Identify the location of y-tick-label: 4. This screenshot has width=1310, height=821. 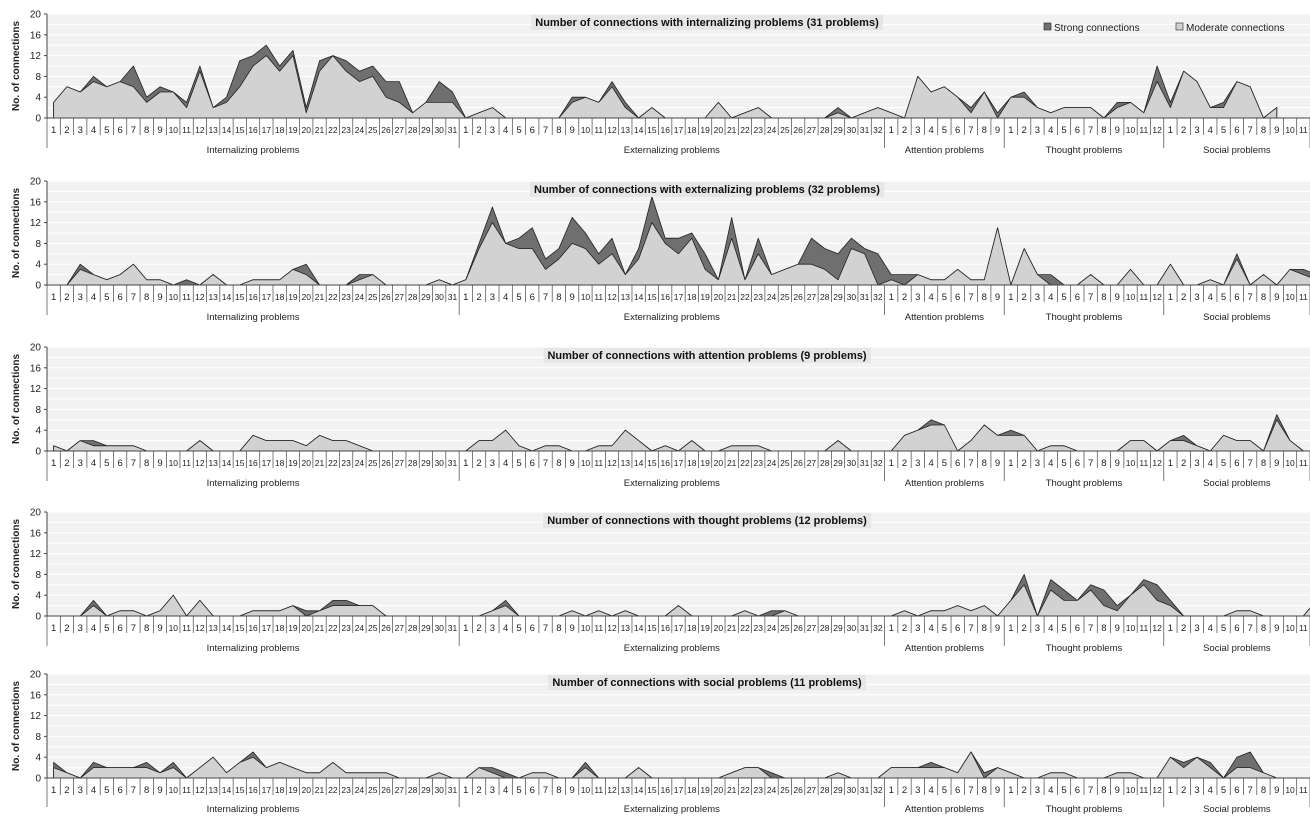
(38, 265).